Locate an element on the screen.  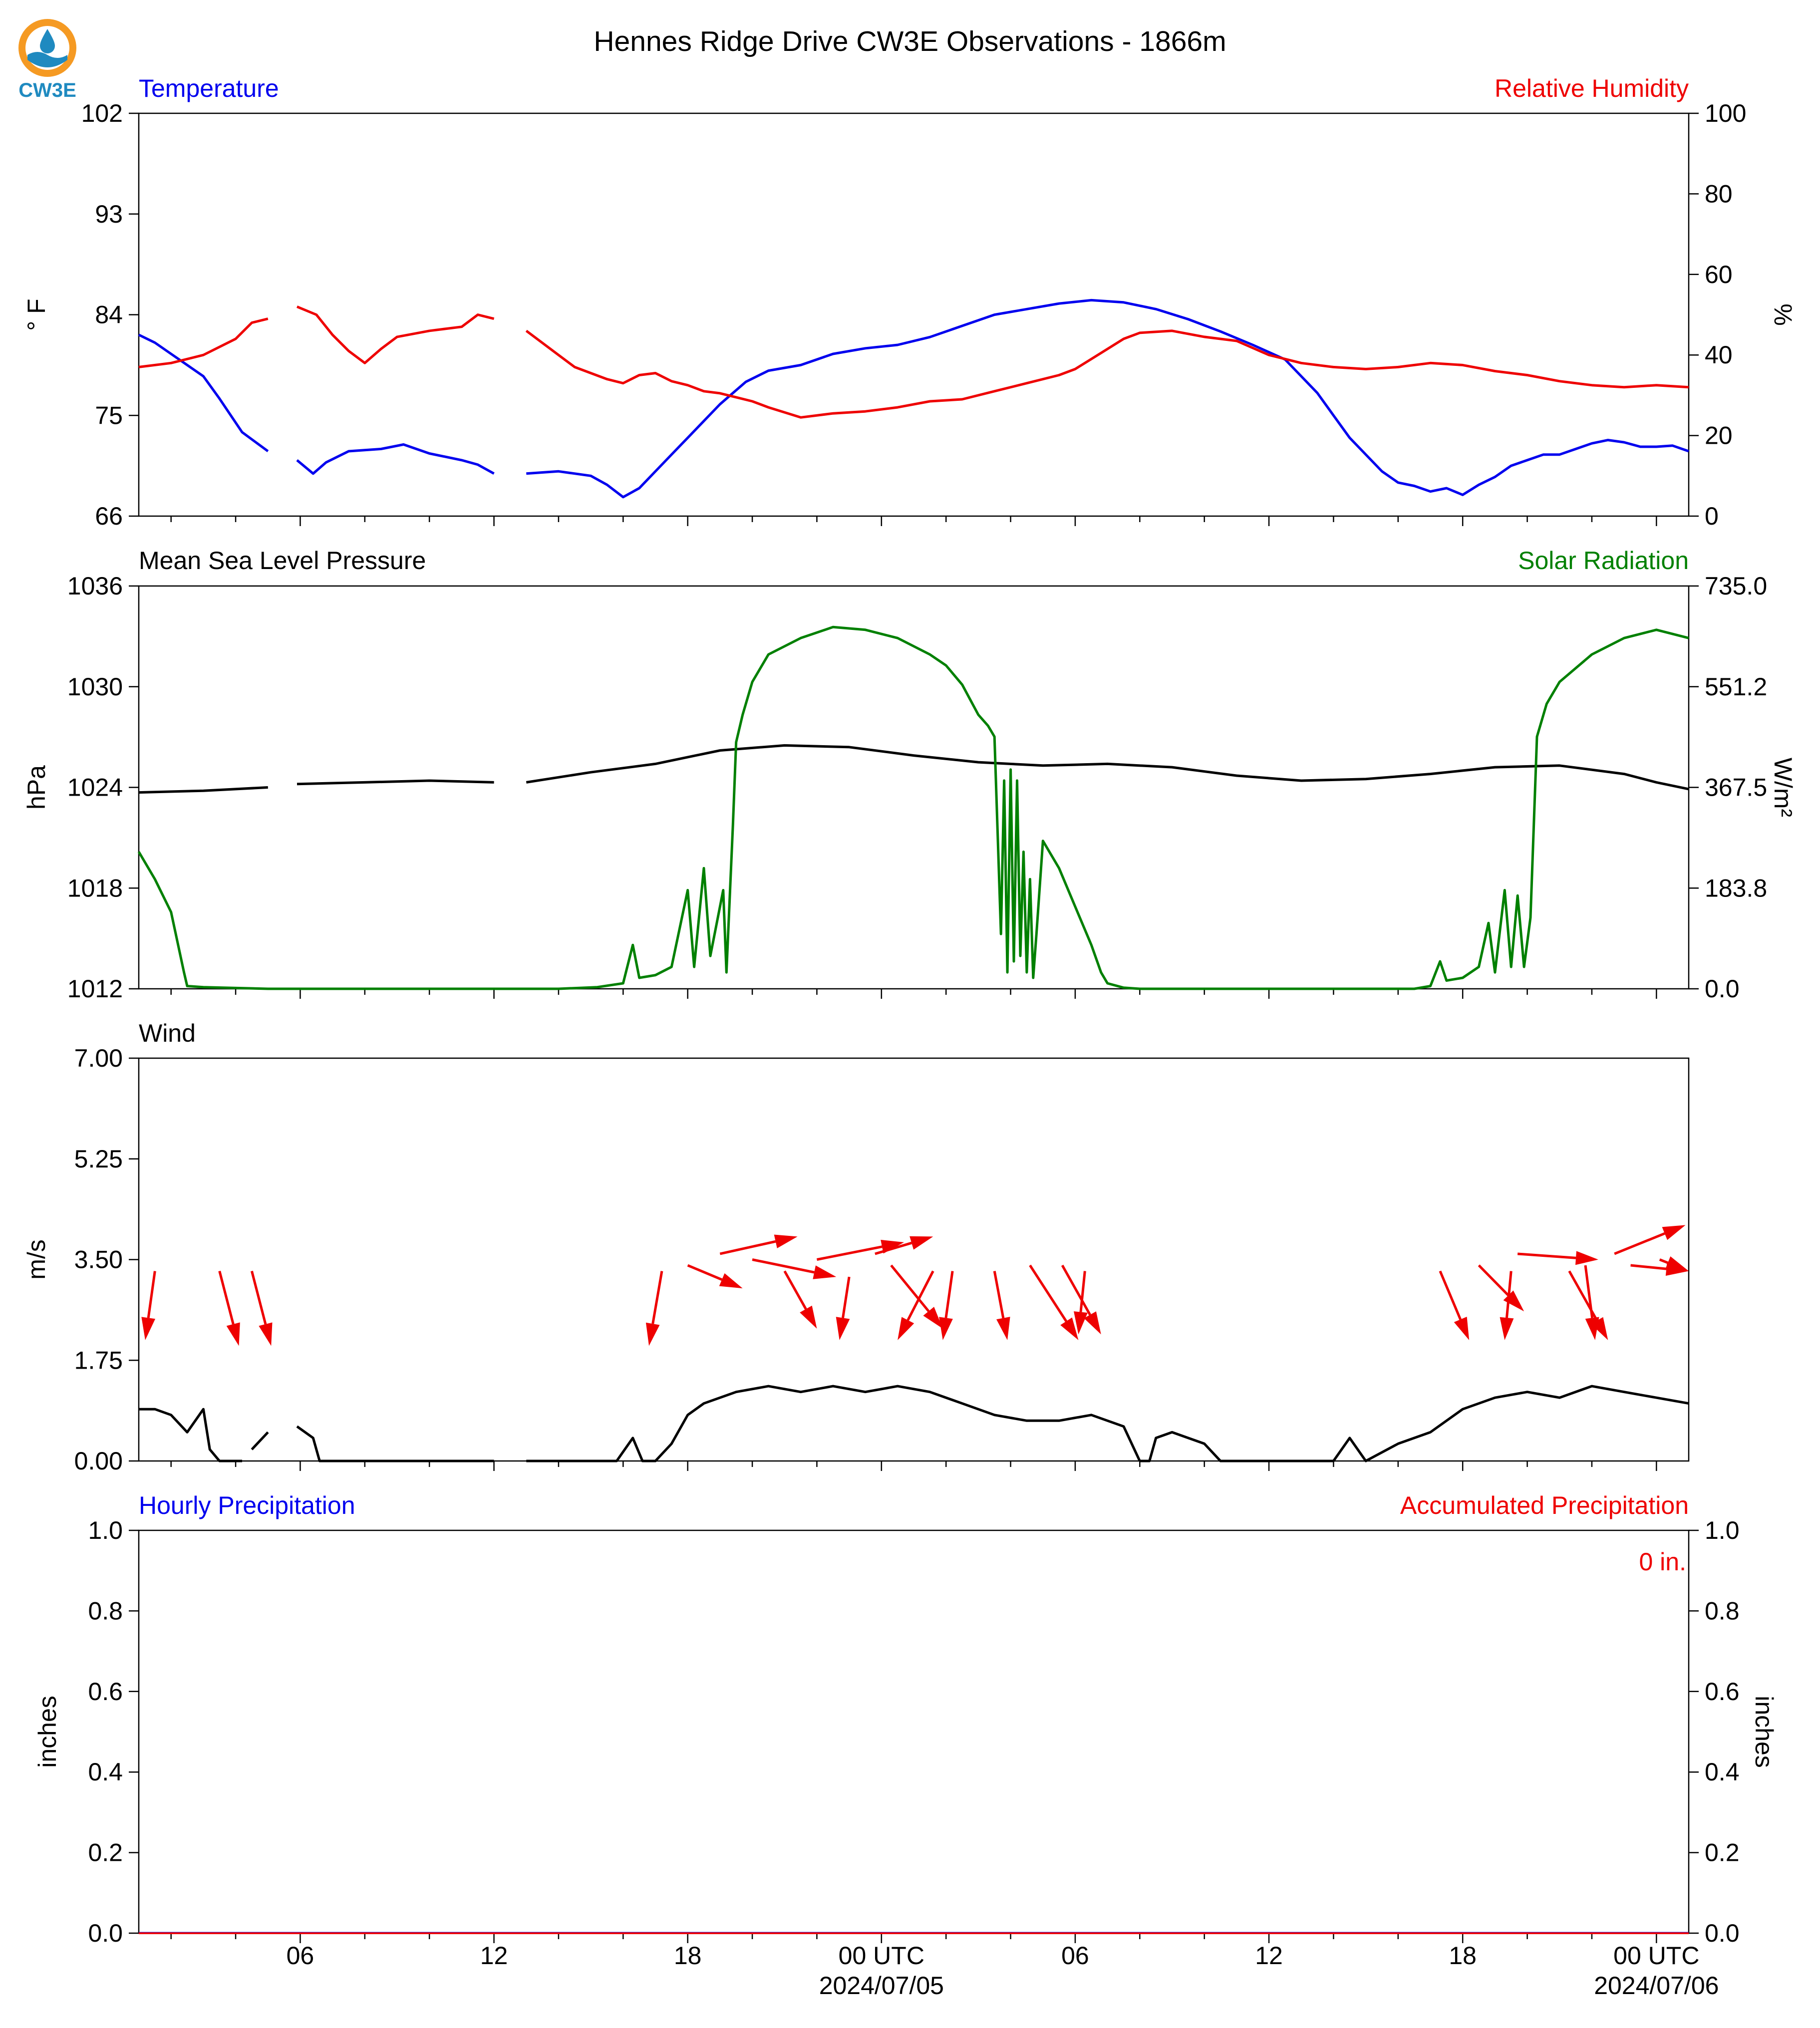
y-left-unit-label: ° F is located at coordinates (36, 314).